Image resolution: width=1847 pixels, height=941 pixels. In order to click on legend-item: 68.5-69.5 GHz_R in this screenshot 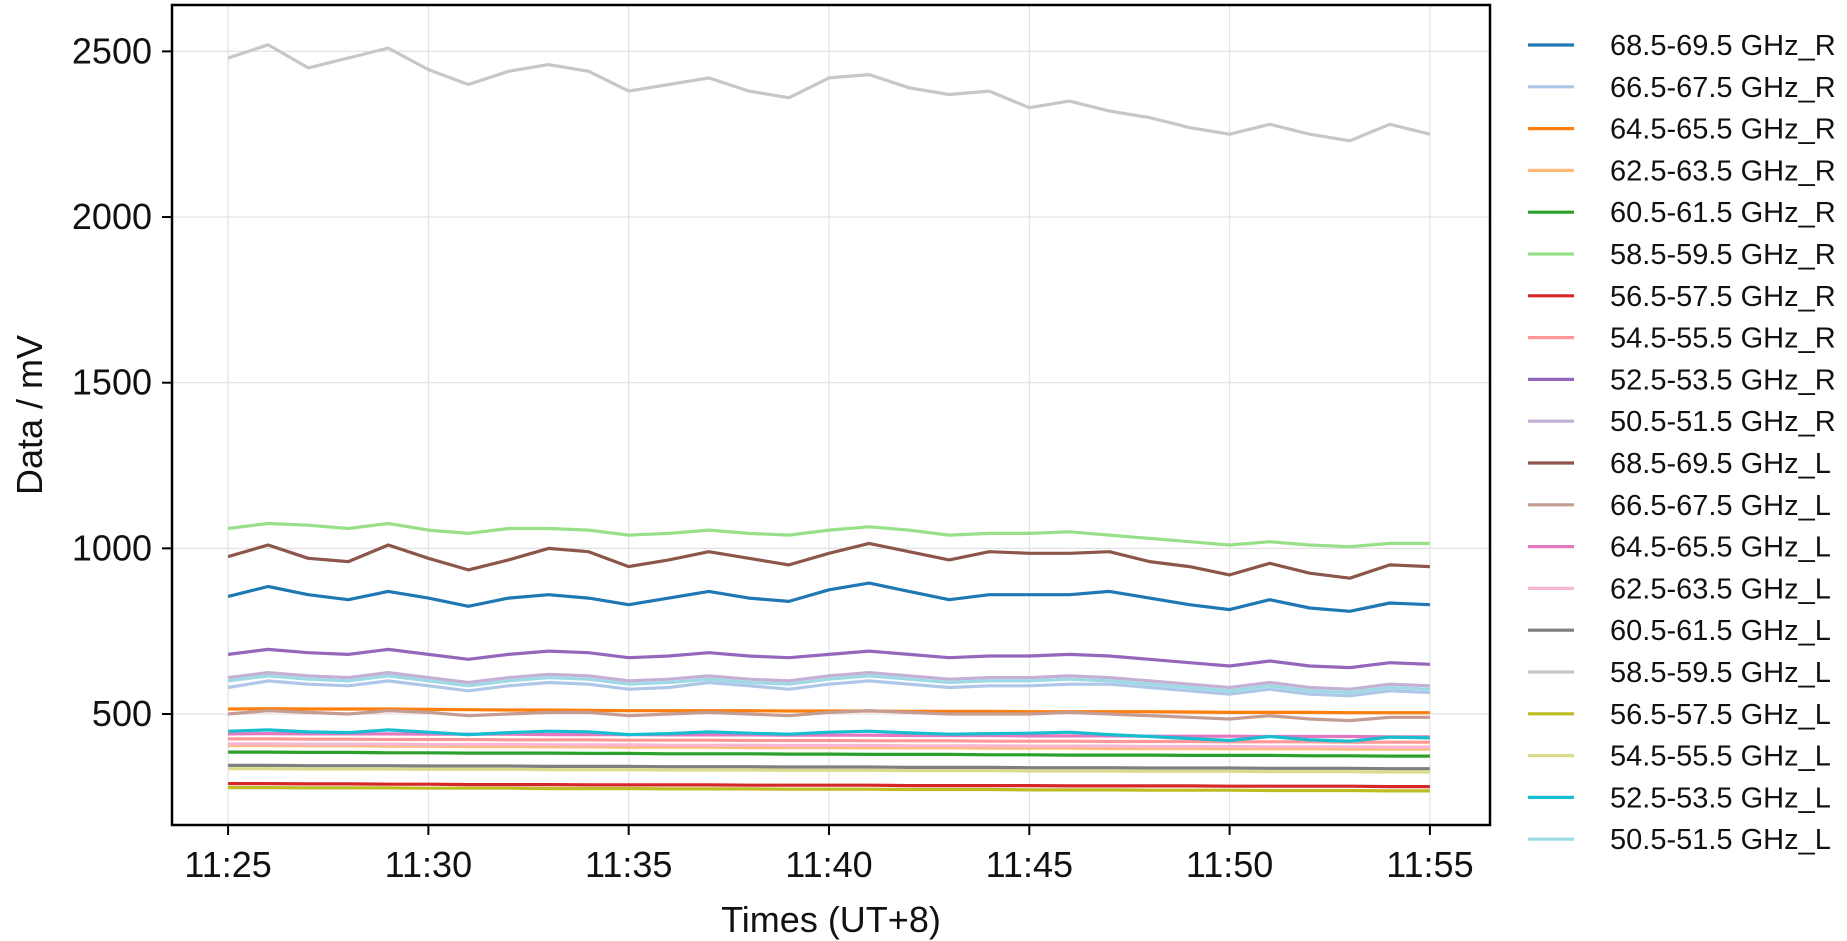, I will do `click(1682, 46)`.